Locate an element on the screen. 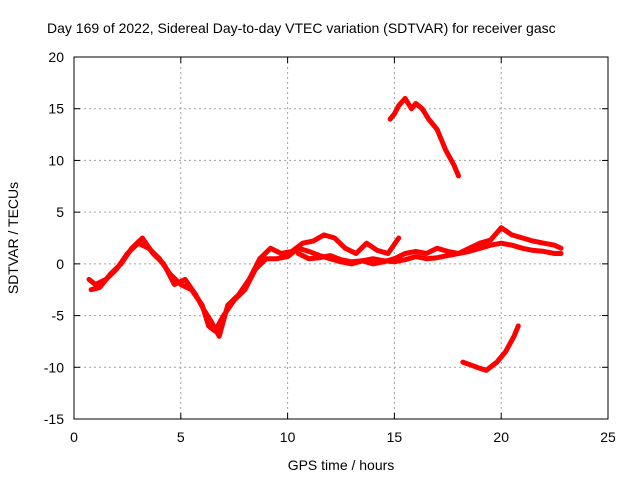  series-line-upper-arc is located at coordinates (424, 137).